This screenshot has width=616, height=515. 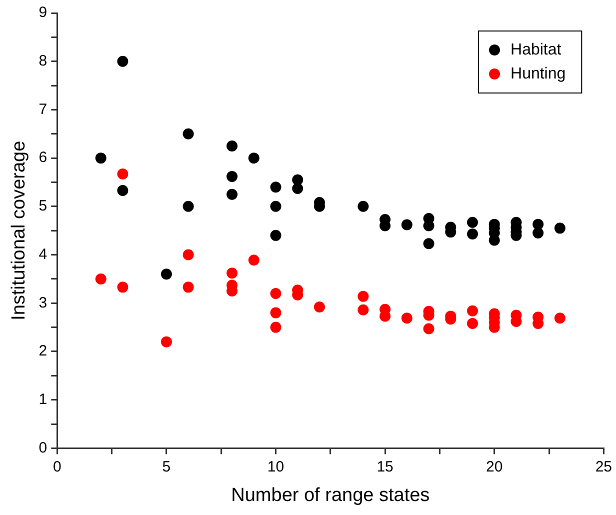 What do you see at coordinates (603, 467) in the screenshot?
I see `x-tick-label: 25` at bounding box center [603, 467].